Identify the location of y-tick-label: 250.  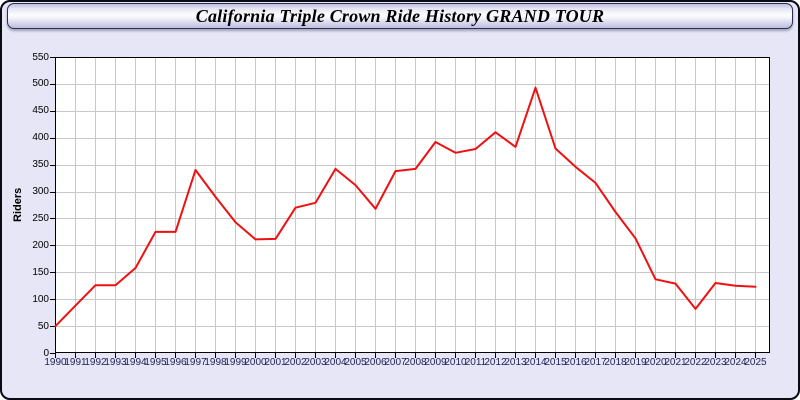
(40, 218).